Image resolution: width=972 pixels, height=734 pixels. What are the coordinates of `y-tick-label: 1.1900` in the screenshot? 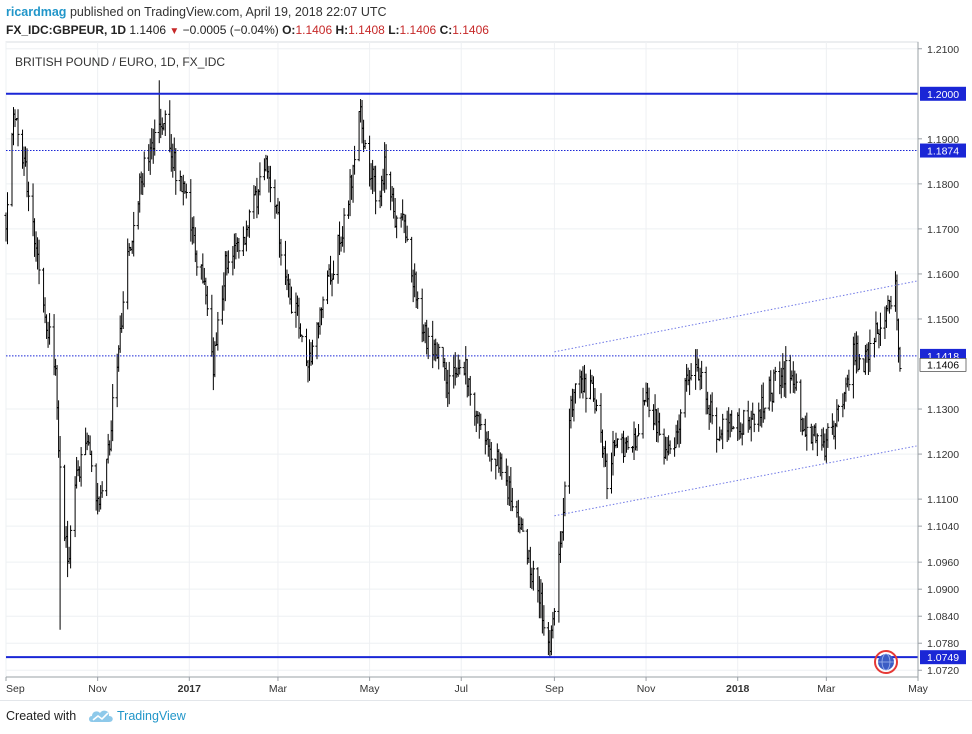 It's located at (943, 140).